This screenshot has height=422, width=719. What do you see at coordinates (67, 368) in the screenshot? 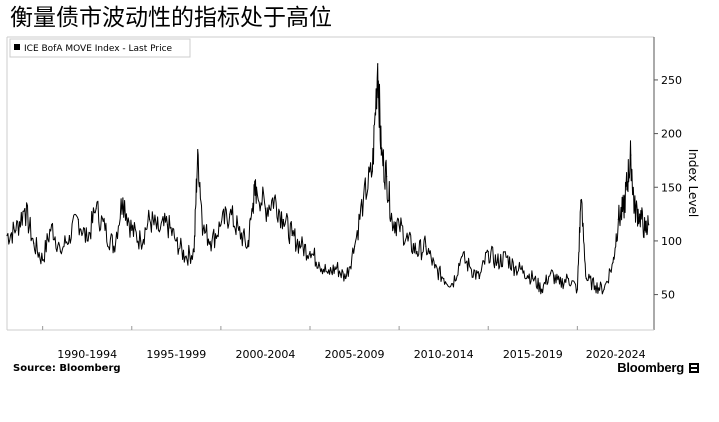
I see `source-note: Source: Bloomberg` at bounding box center [67, 368].